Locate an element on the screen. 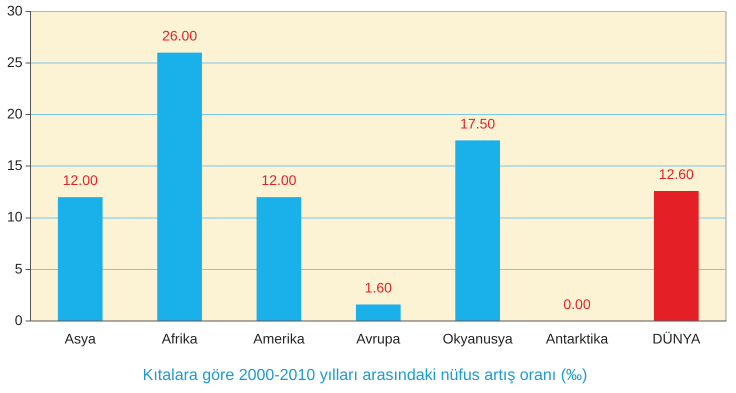 The width and height of the screenshot is (736, 393). data-label: 26.00 is located at coordinates (180, 36).